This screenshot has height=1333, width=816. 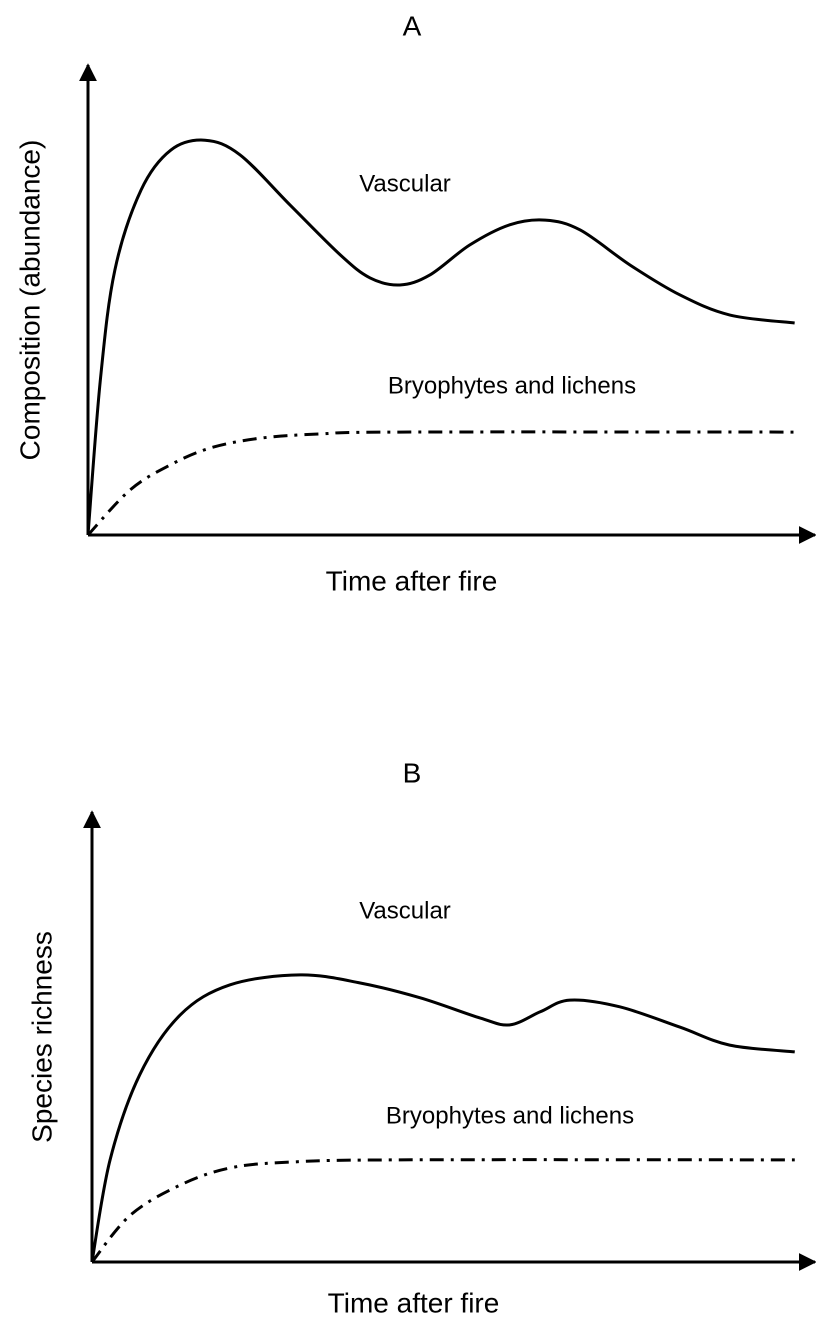 I want to click on chart-title: B, so click(x=412, y=772).